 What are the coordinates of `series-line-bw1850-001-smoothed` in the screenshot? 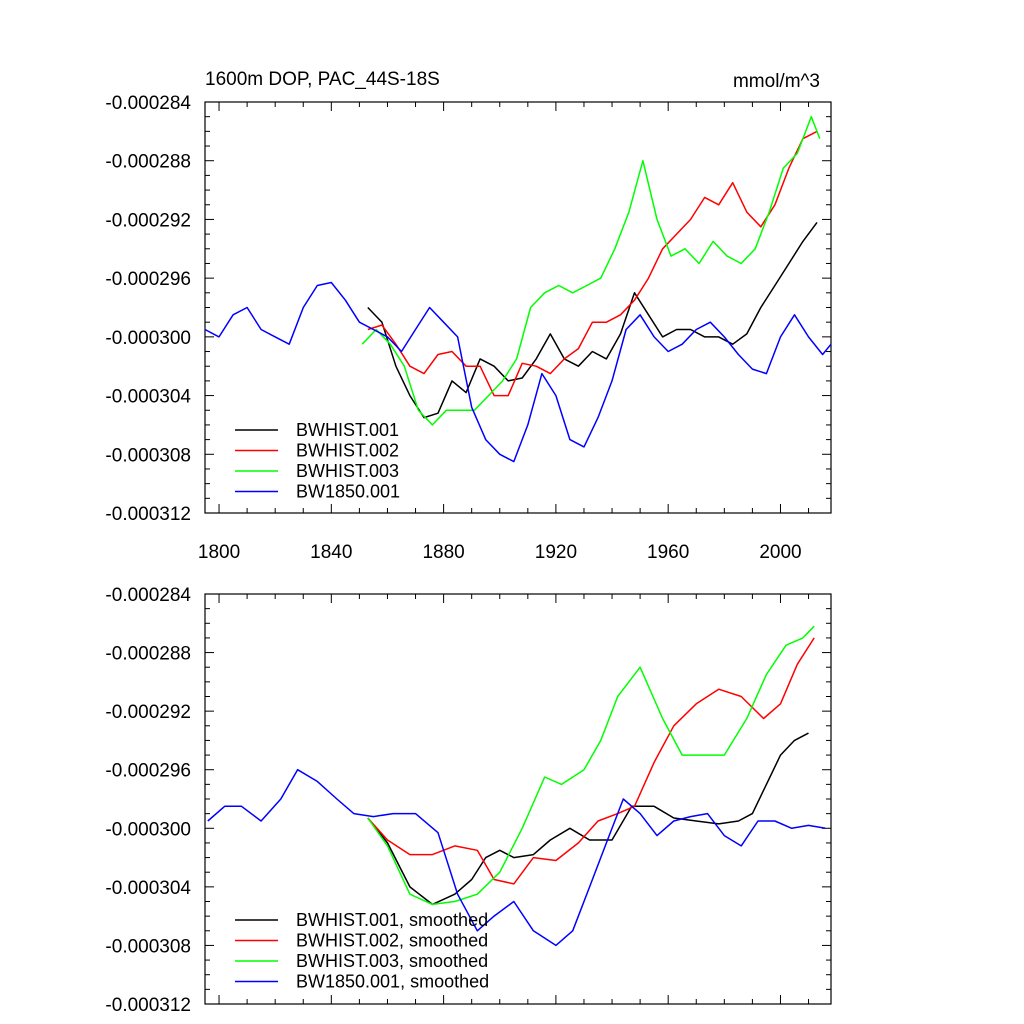 It's located at (516, 857).